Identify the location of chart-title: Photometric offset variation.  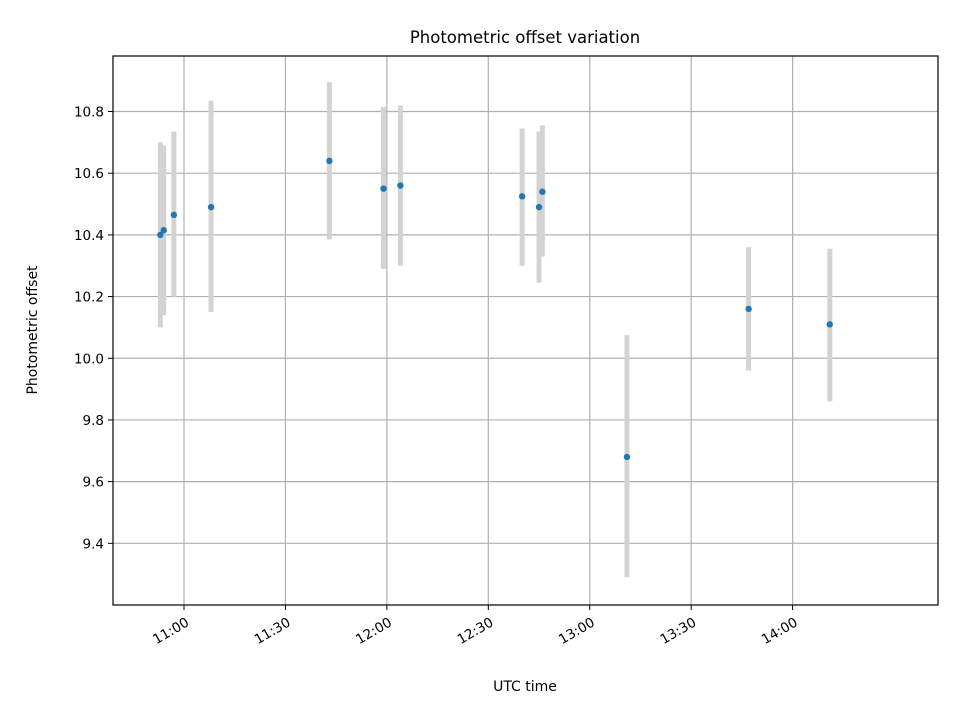
(525, 37).